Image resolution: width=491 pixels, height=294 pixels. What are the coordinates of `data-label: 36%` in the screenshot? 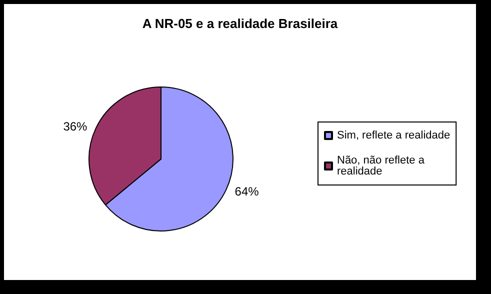 It's located at (75, 127).